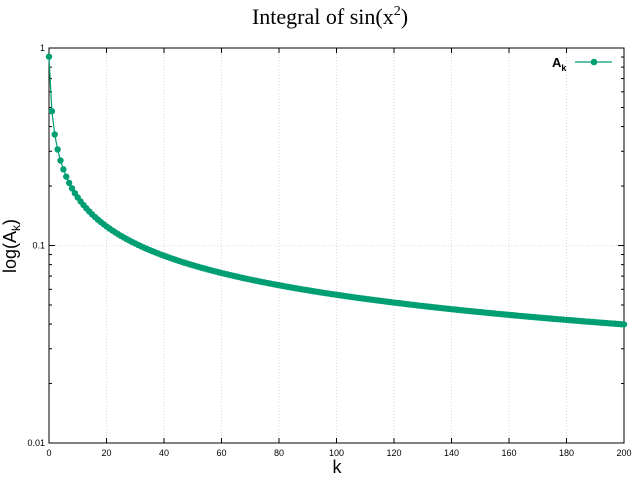  Describe the element at coordinates (393, 453) in the screenshot. I see `x-tick-label: 120` at that location.